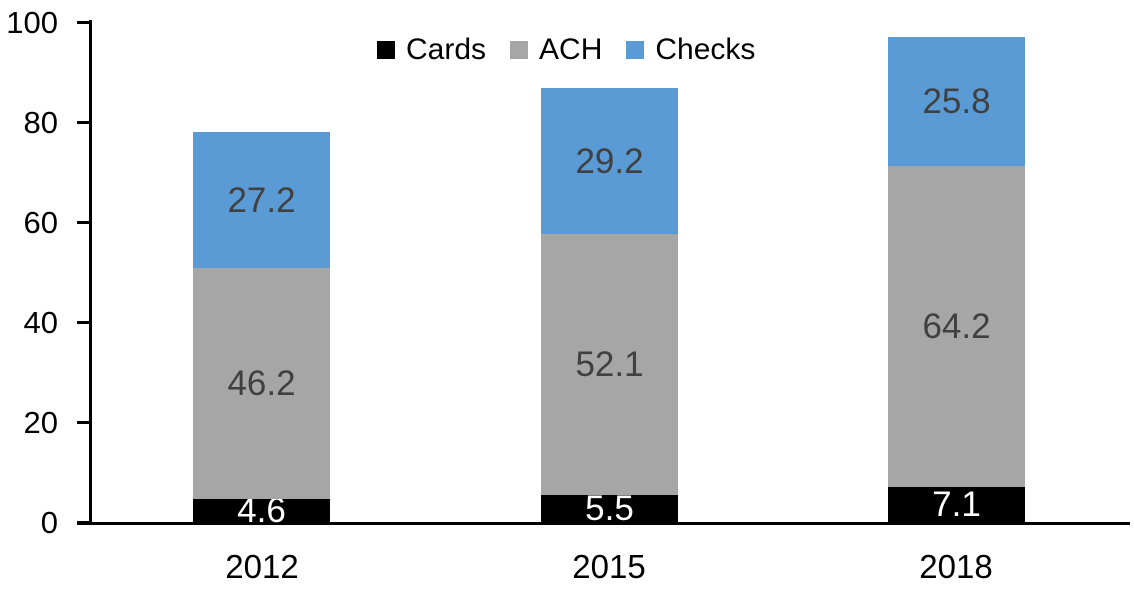 The image size is (1134, 599). What do you see at coordinates (956, 566) in the screenshot?
I see `x-axis-label-2018: 2018` at bounding box center [956, 566].